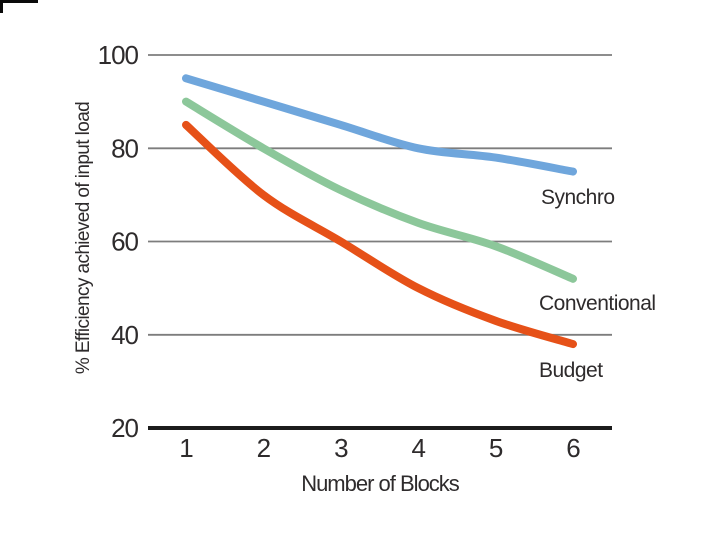  I want to click on series-label-budget: Budget, so click(571, 370).